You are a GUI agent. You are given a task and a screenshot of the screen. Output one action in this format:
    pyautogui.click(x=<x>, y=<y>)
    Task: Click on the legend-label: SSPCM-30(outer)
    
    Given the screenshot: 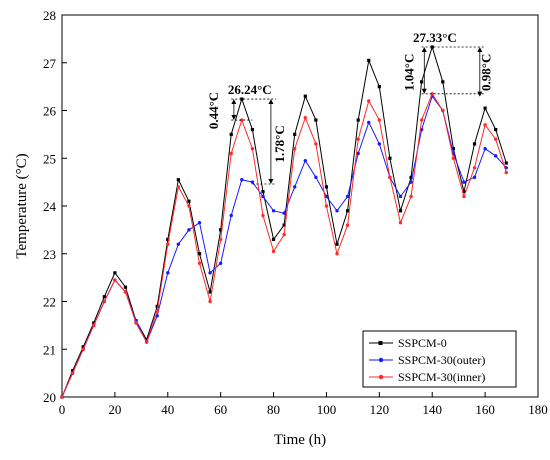 What is the action you would take?
    pyautogui.click(x=441, y=360)
    